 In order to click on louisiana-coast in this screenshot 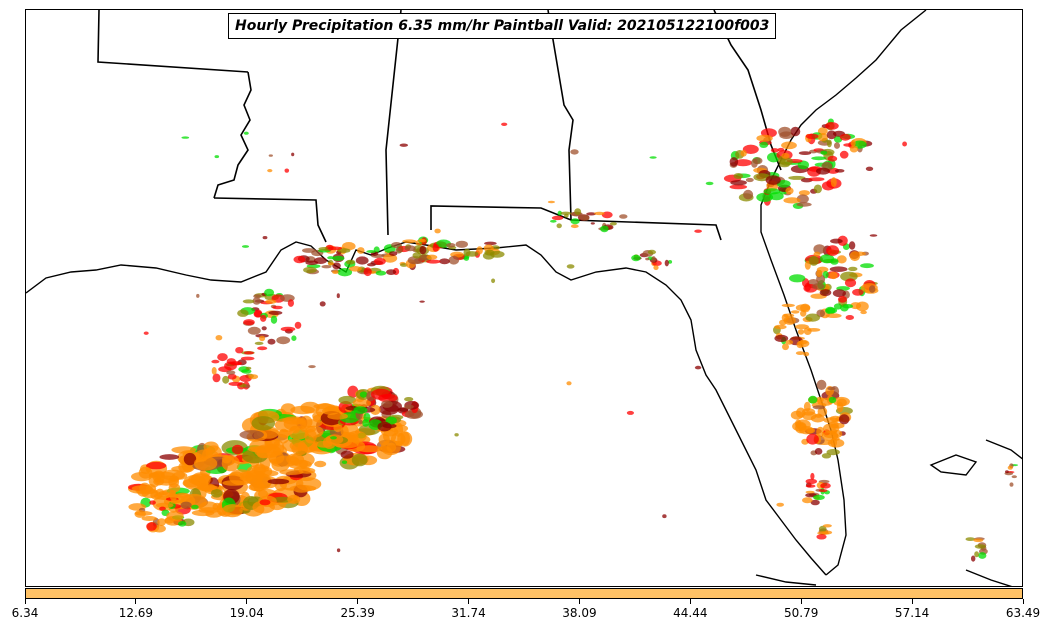, I will do `click(226, 267)`.